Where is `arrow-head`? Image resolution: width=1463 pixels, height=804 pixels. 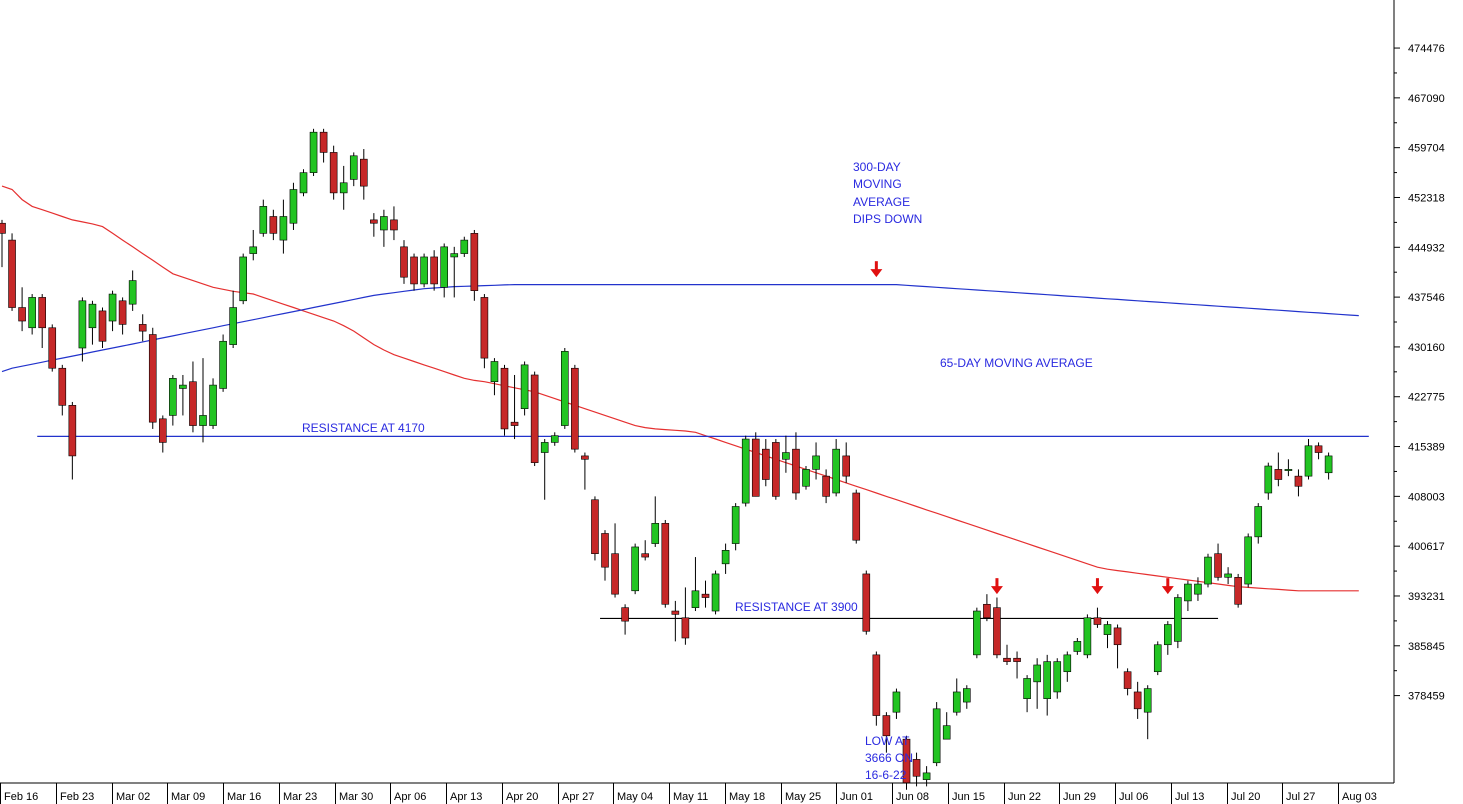
arrow-head is located at coordinates (1097, 590).